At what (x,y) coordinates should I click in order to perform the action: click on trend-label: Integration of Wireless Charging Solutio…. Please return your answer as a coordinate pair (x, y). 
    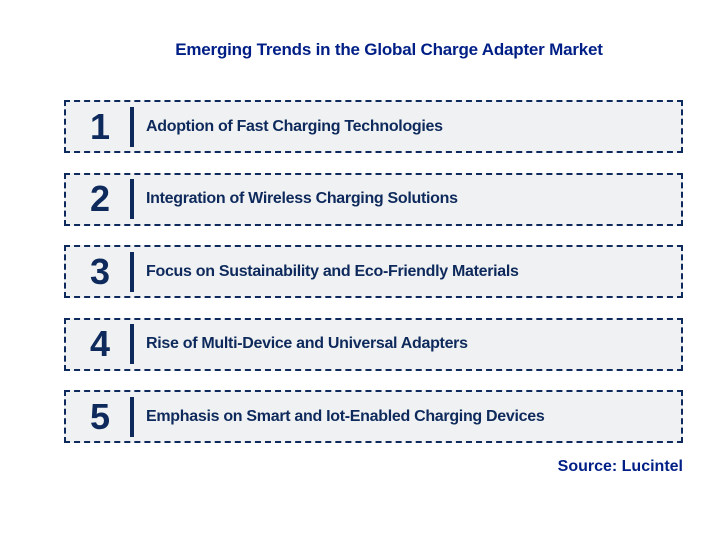
    Looking at the image, I should click on (302, 198).